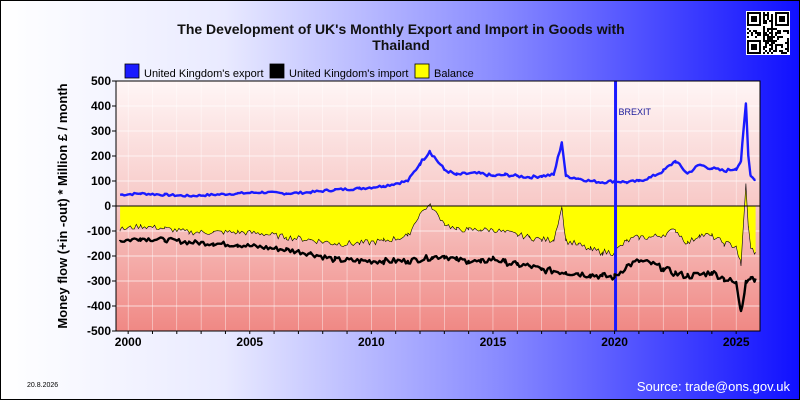 This screenshot has height=400, width=800. Describe the element at coordinates (635, 112) in the screenshot. I see `brexit-label: BREXIT` at that location.